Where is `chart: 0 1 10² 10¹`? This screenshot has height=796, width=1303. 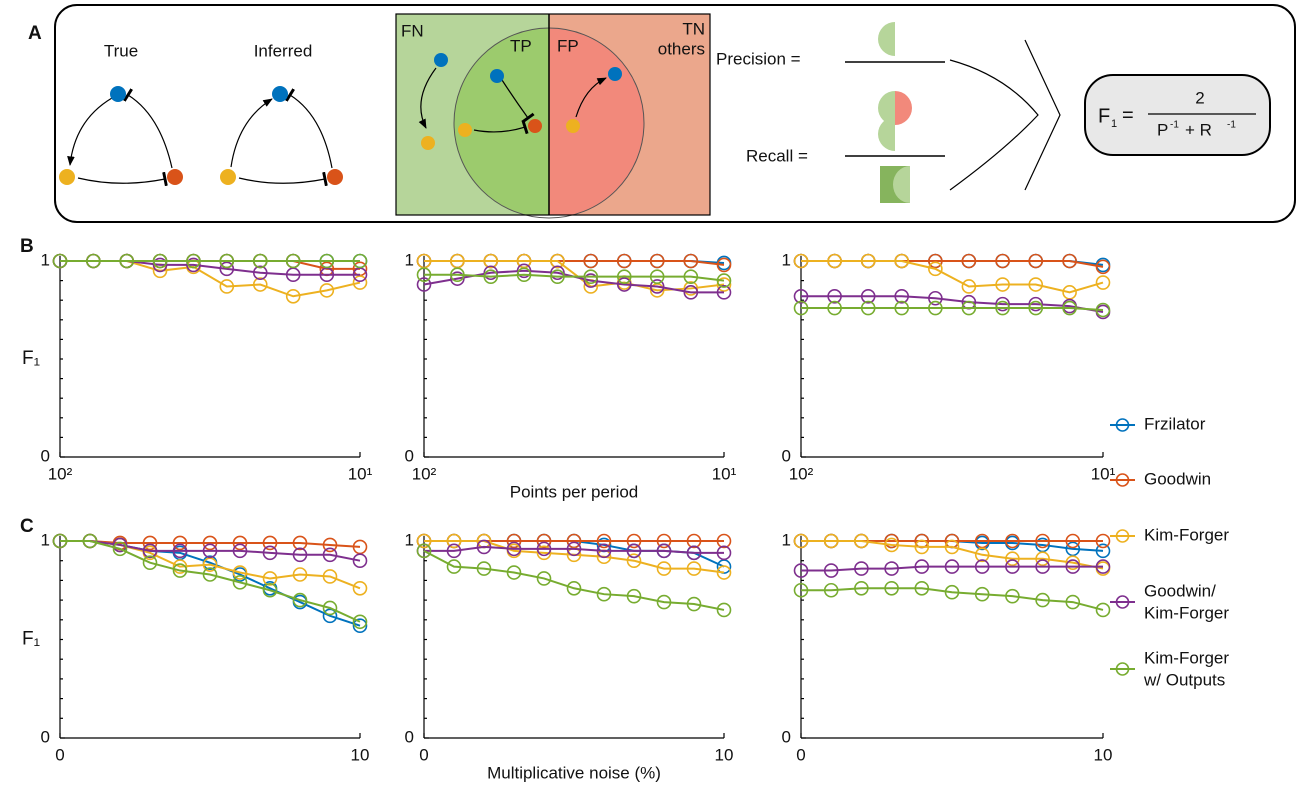
chart: 0 1 10² 10¹ is located at coordinates (949, 366).